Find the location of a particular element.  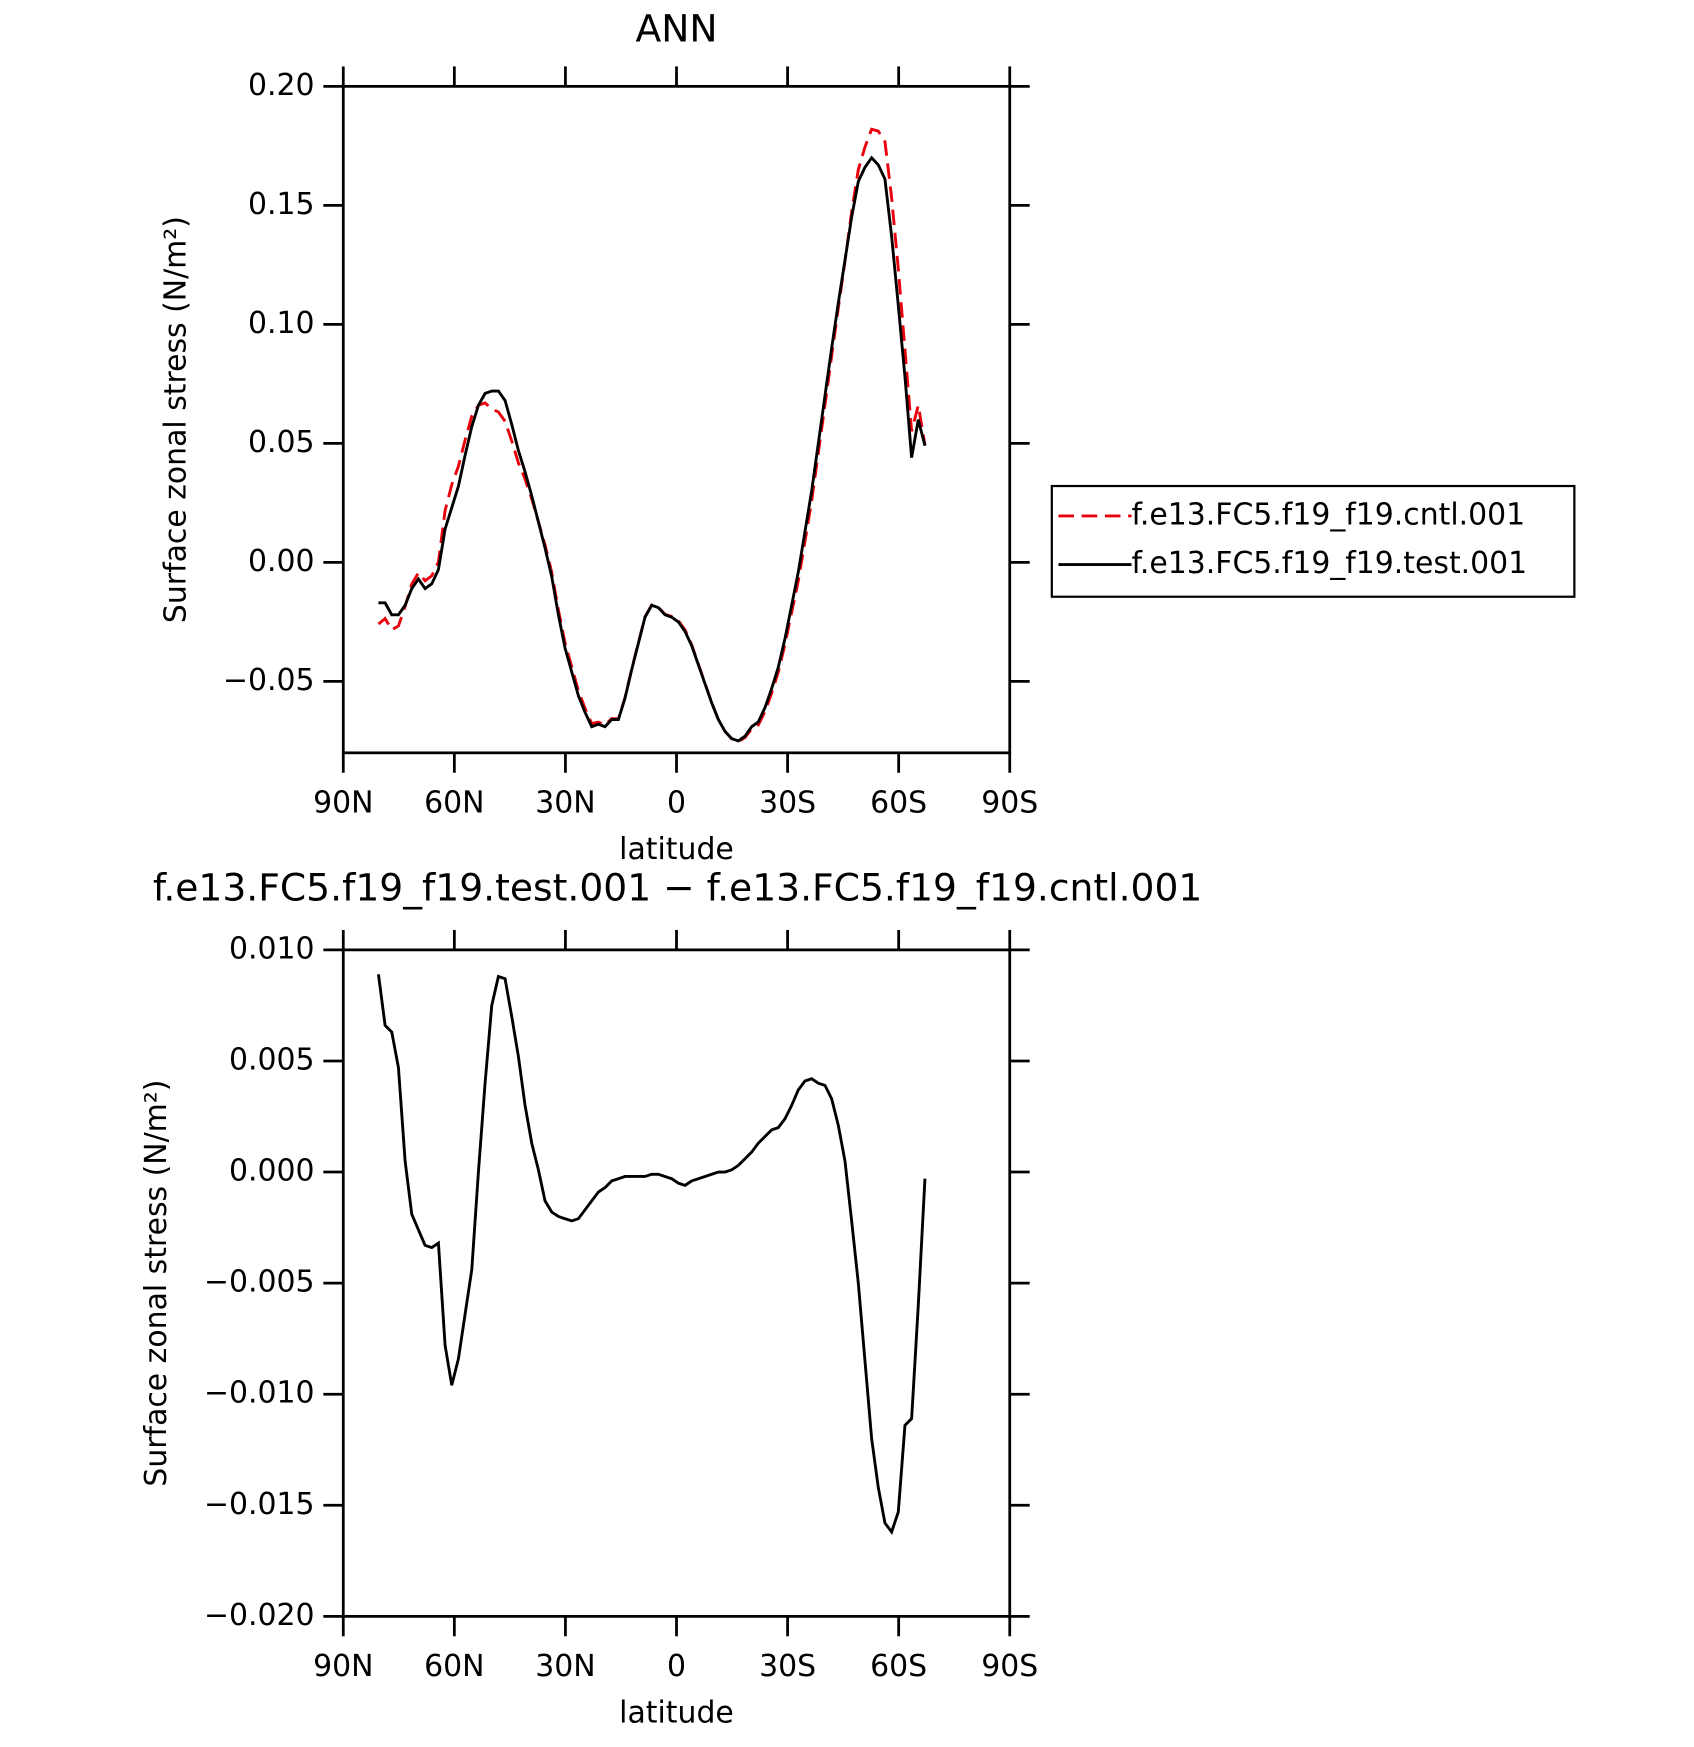

y-tick-label: 0.20 is located at coordinates (281, 85).